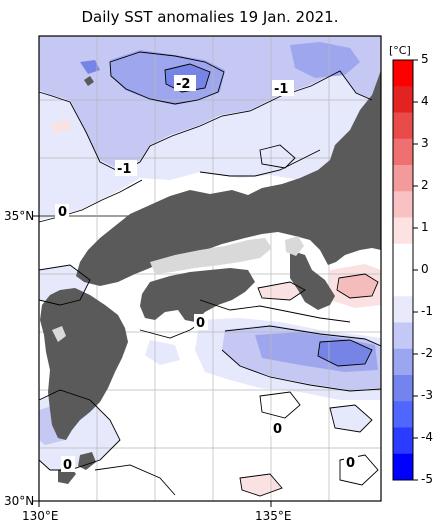  Describe the element at coordinates (178, 289) in the screenshot. I see `inland-water` at that location.